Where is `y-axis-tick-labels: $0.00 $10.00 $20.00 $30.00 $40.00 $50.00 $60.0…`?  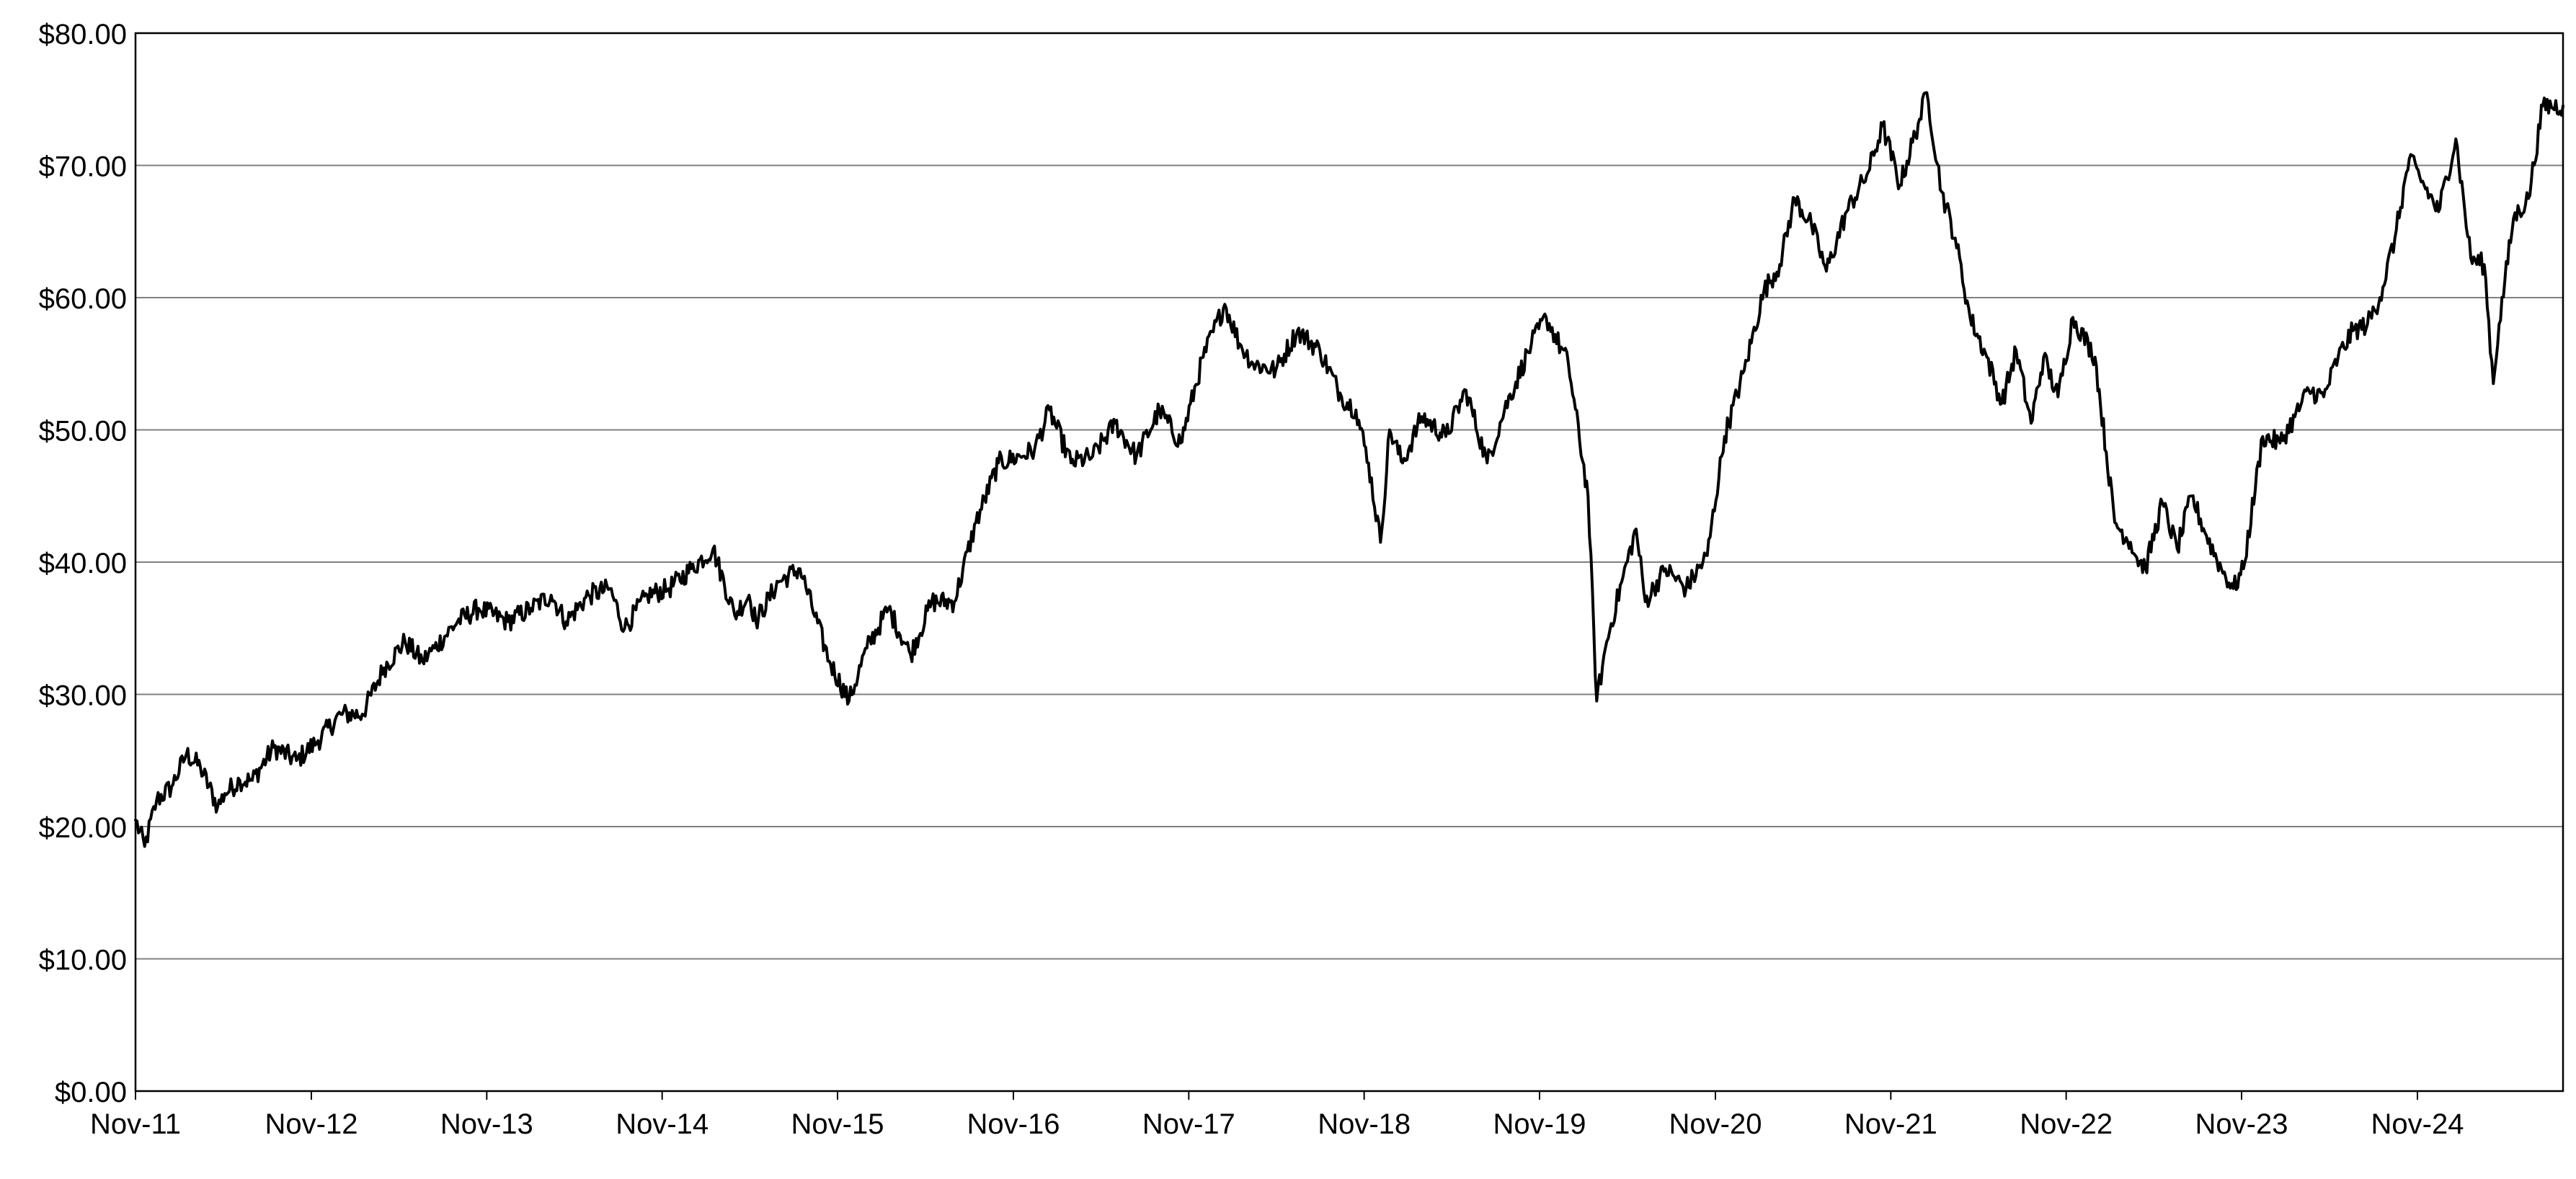
y-axis-tick-labels: $0.00 $10.00 $20.00 $30.00 $40.00 $50.00 $60.0… is located at coordinates (83, 563).